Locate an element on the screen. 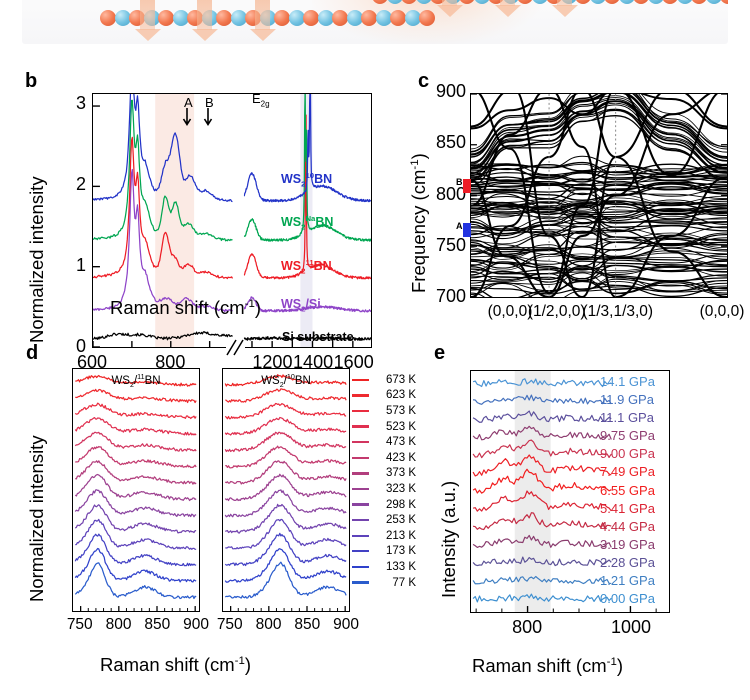 This screenshot has height=700, width=750. panel-b-xtick: 800 is located at coordinates (170, 362).